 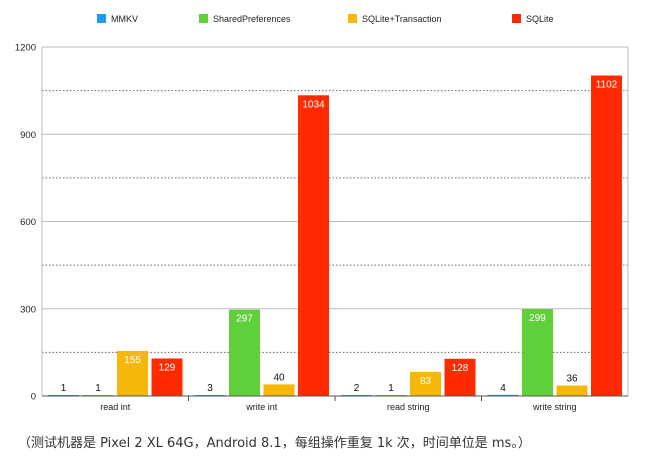 What do you see at coordinates (607, 85) in the screenshot?
I see `bar-value-label: 1102` at bounding box center [607, 85].